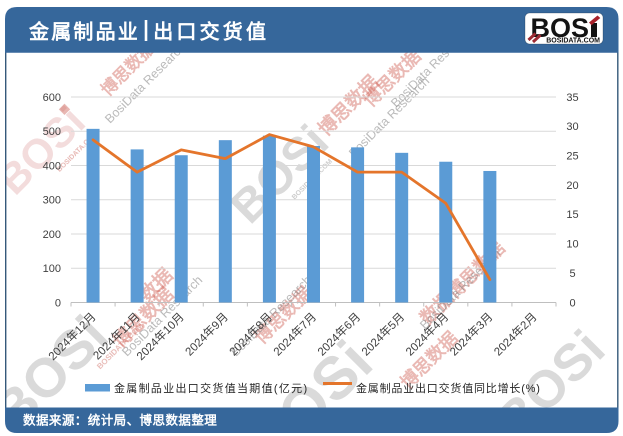 The image size is (623, 436). Describe the element at coordinates (572, 157) in the screenshot. I see `svg-text: 25` at that location.